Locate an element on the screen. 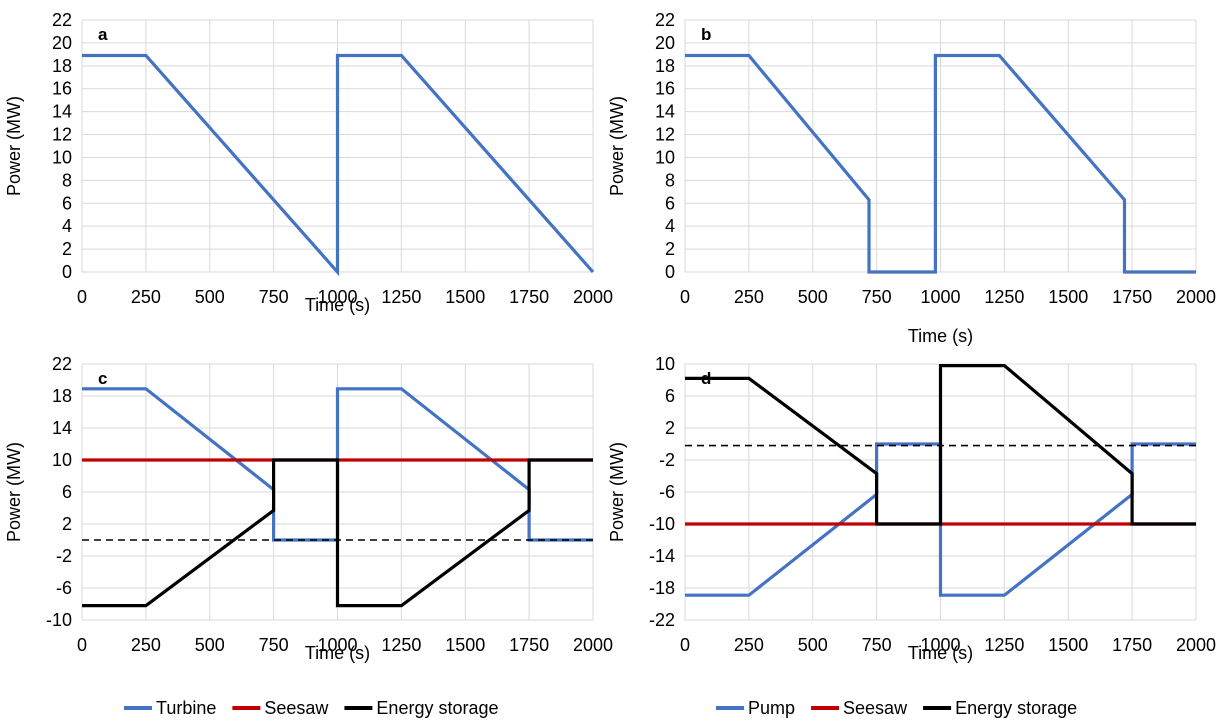 This screenshot has height=724, width=1226. legend-left: Turbine Seesaw Energy storage is located at coordinates (311, 708).